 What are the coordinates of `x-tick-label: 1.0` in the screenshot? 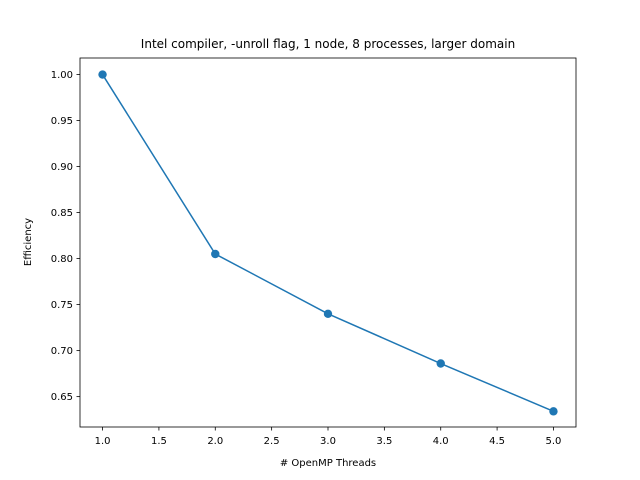 It's located at (103, 441).